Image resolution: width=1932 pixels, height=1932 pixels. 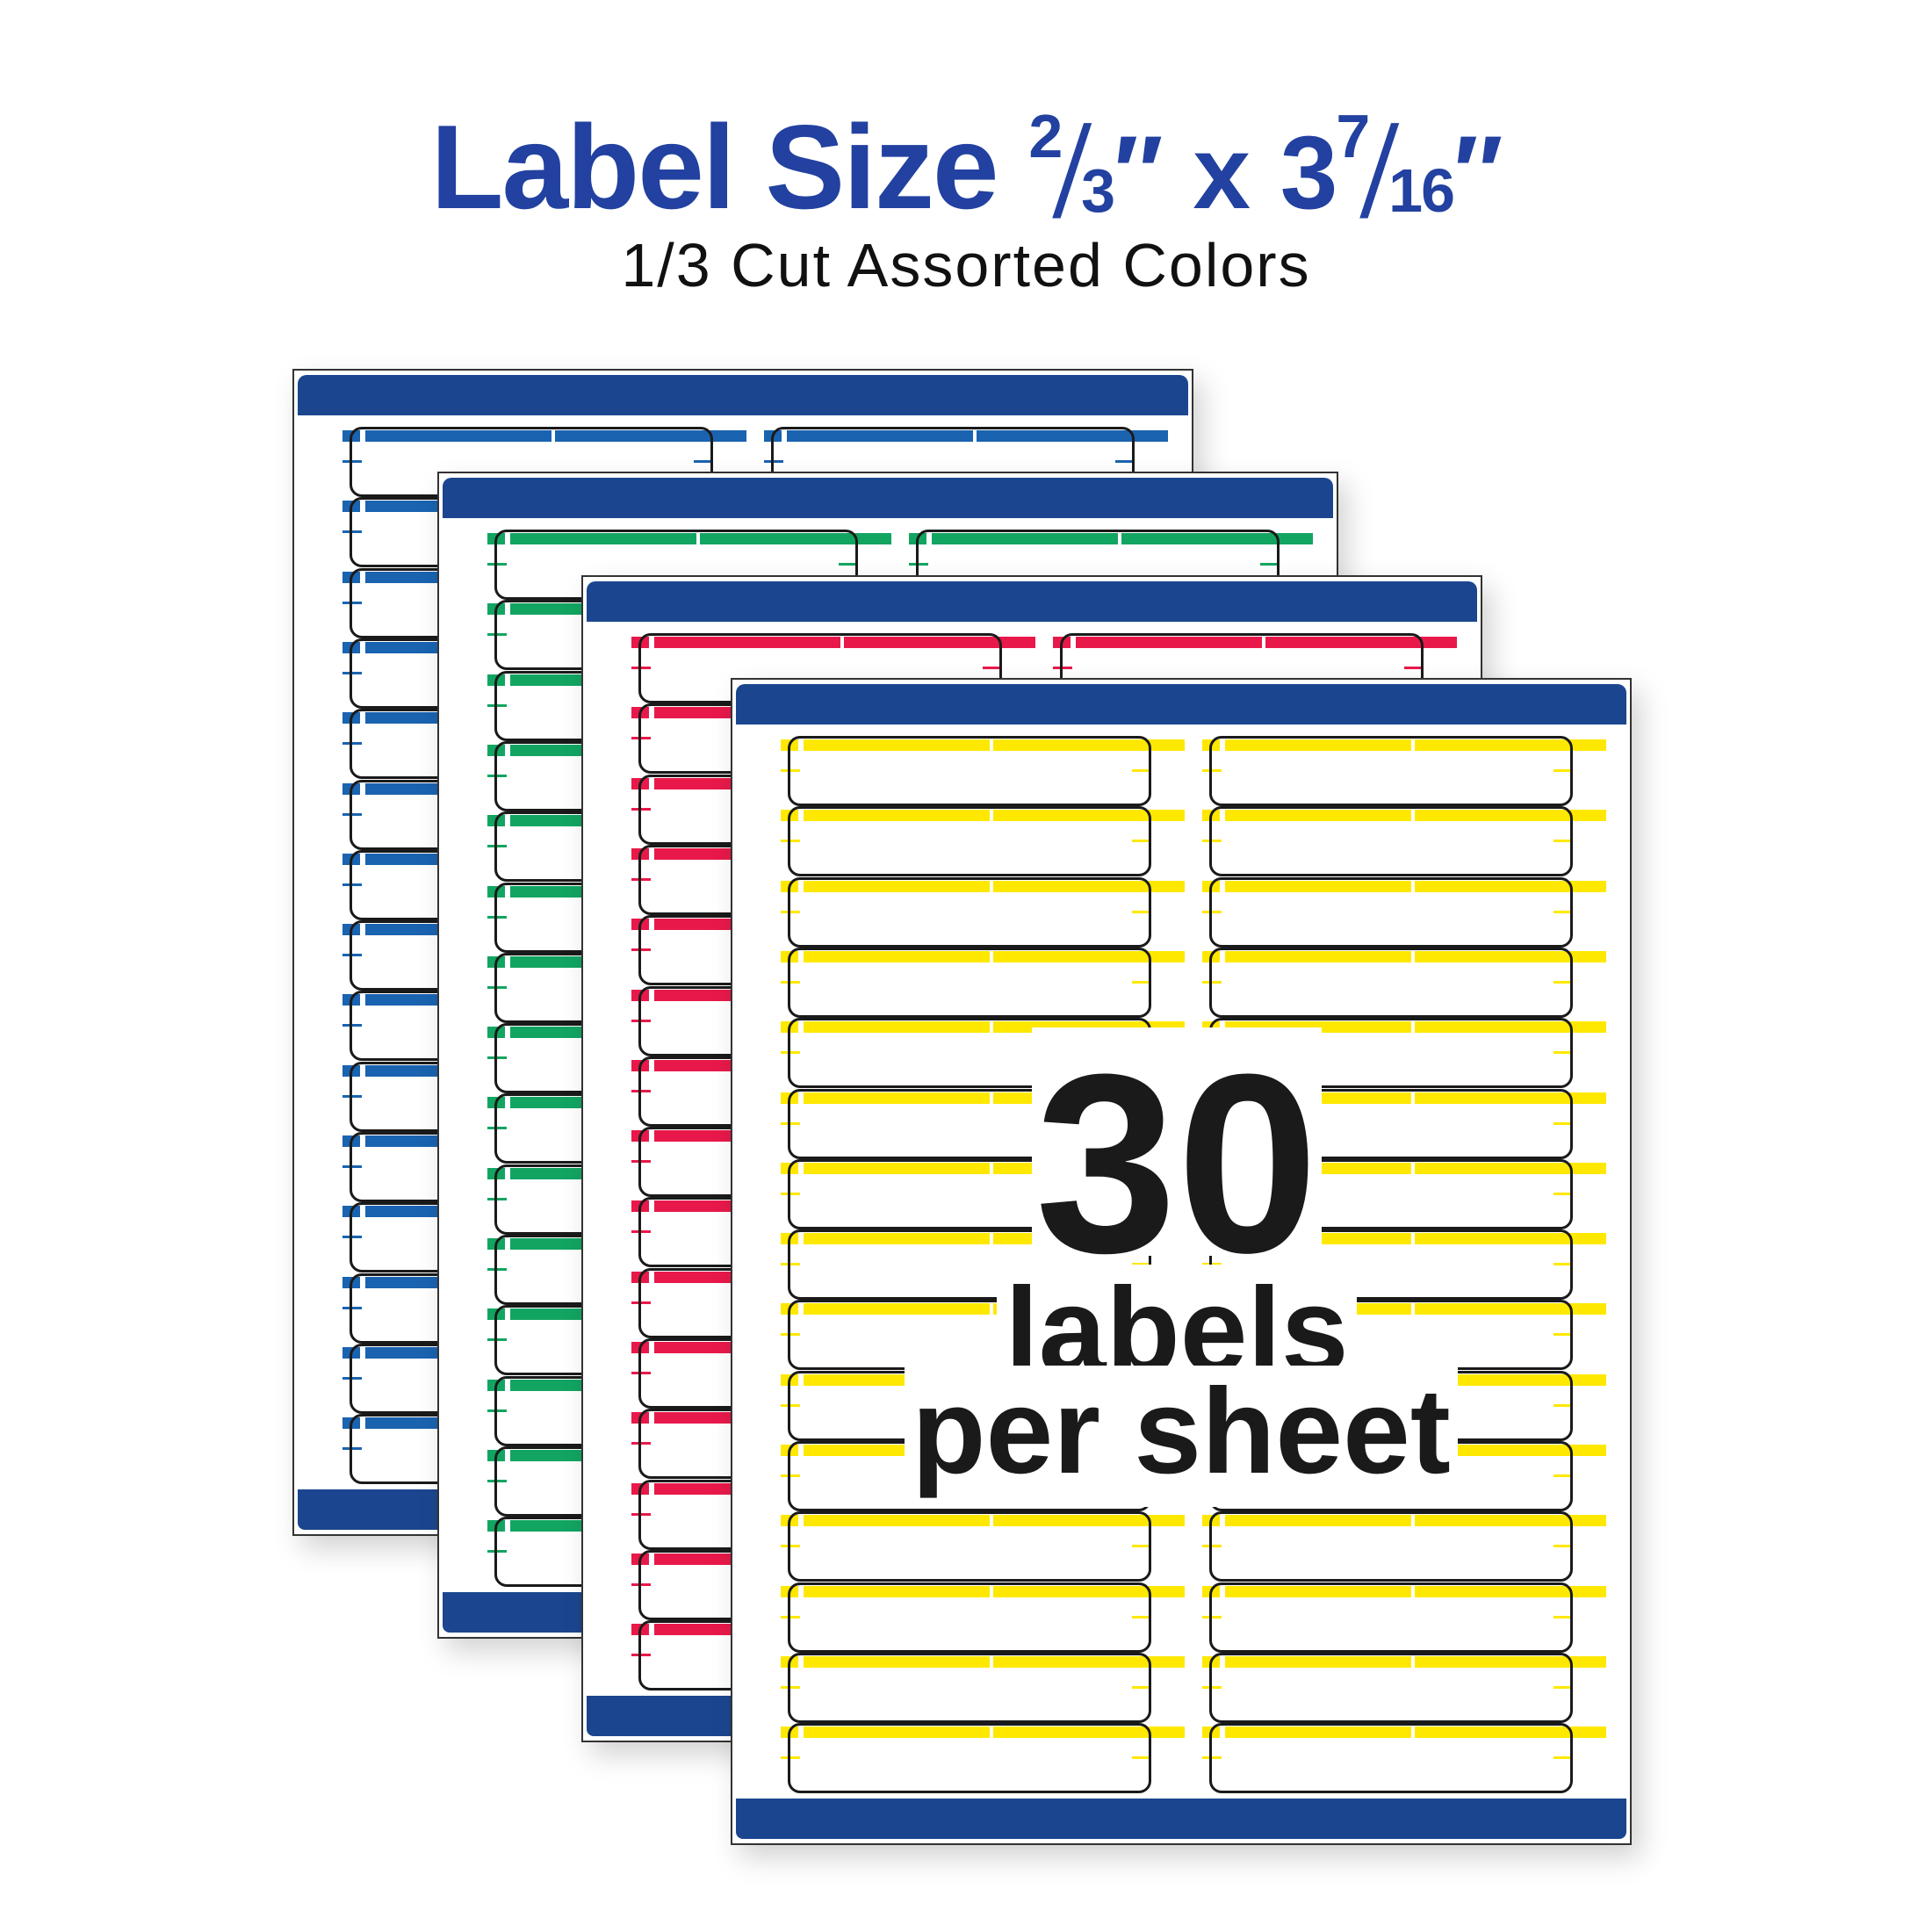 What do you see at coordinates (1095, 173) in the screenshot?
I see `label-size-width: 2/3″` at bounding box center [1095, 173].